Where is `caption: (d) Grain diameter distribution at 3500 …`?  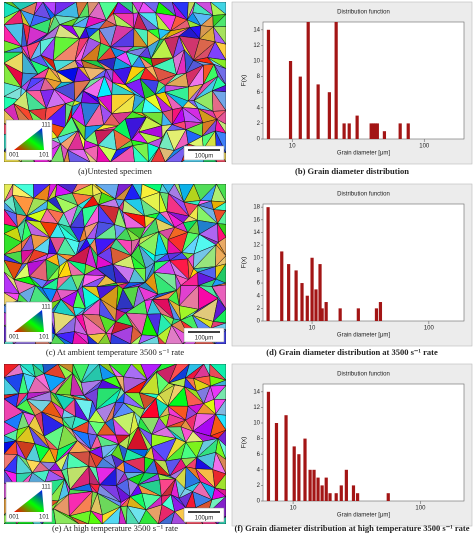 caption: (d) Grain diameter distribution at 3500 … is located at coordinates (352, 352).